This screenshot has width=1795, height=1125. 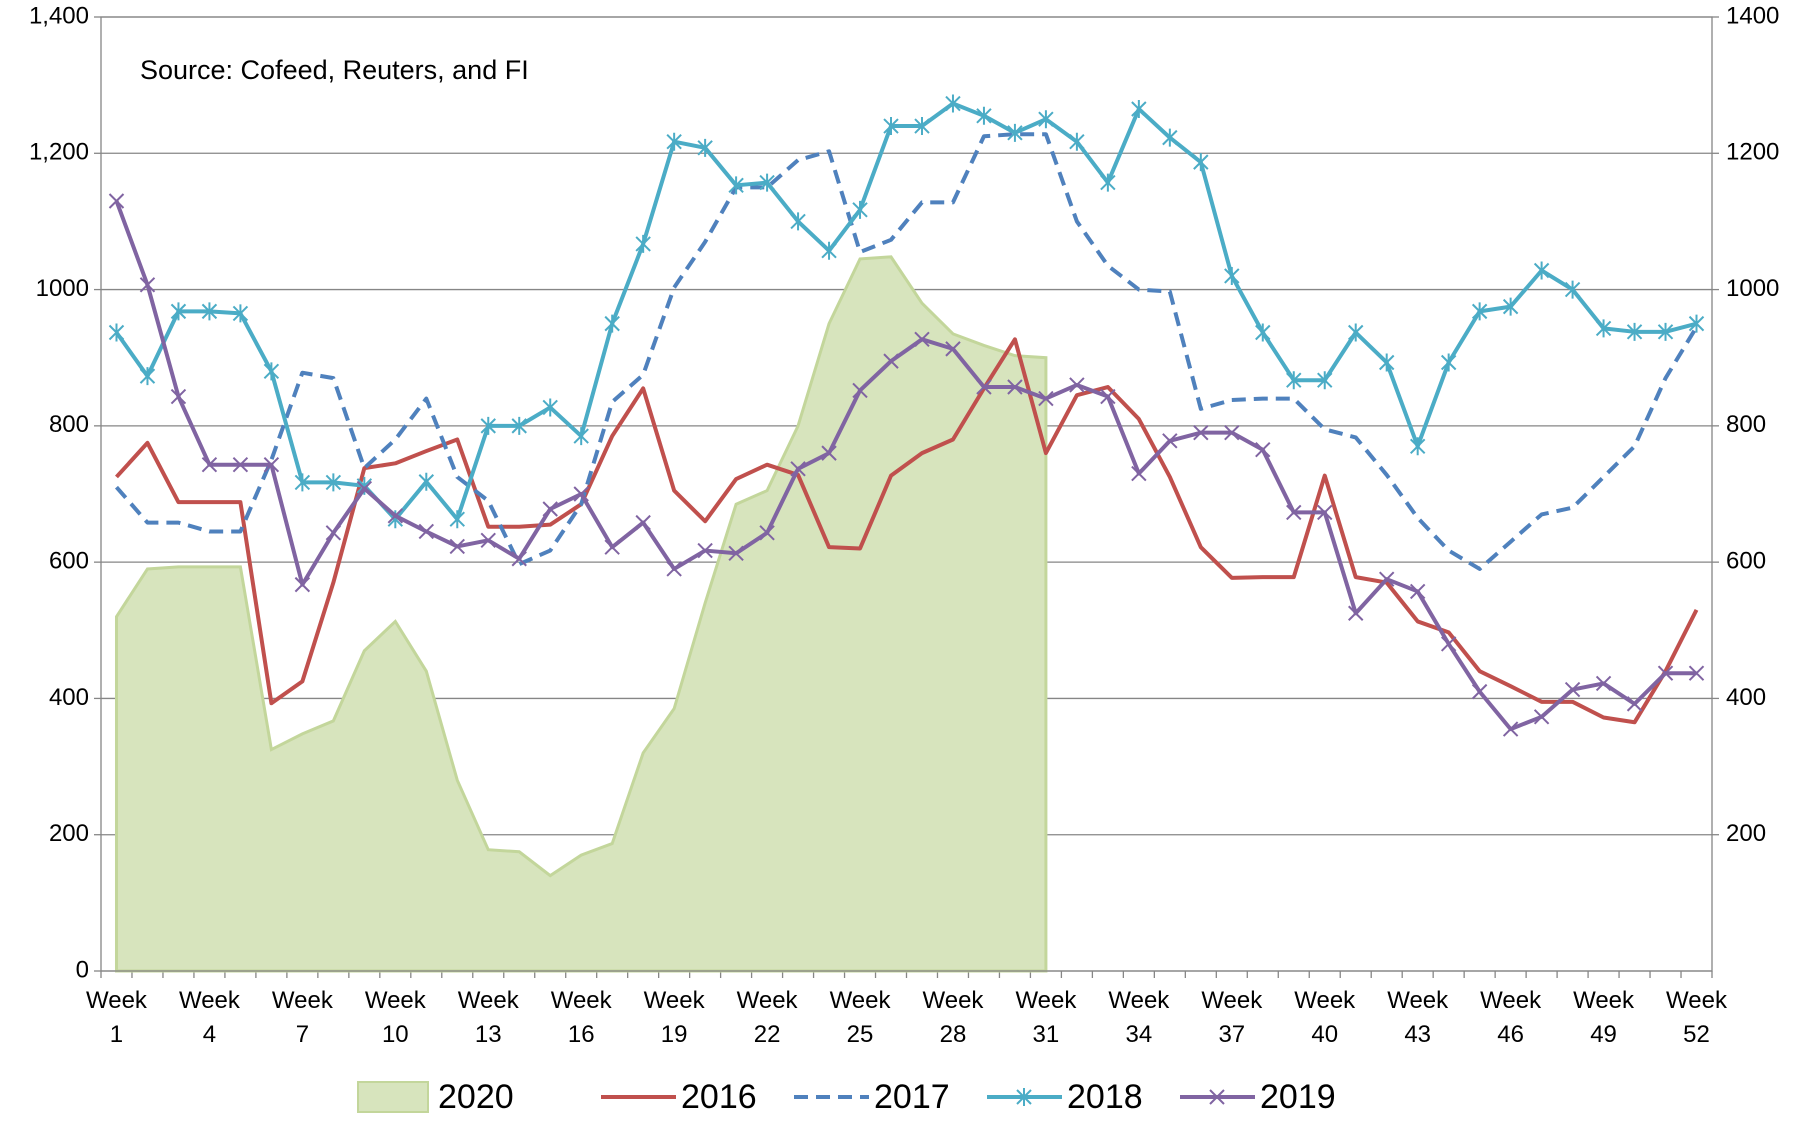 What do you see at coordinates (1697, 1017) in the screenshot?
I see `x-tick-label: Week 52` at bounding box center [1697, 1017].